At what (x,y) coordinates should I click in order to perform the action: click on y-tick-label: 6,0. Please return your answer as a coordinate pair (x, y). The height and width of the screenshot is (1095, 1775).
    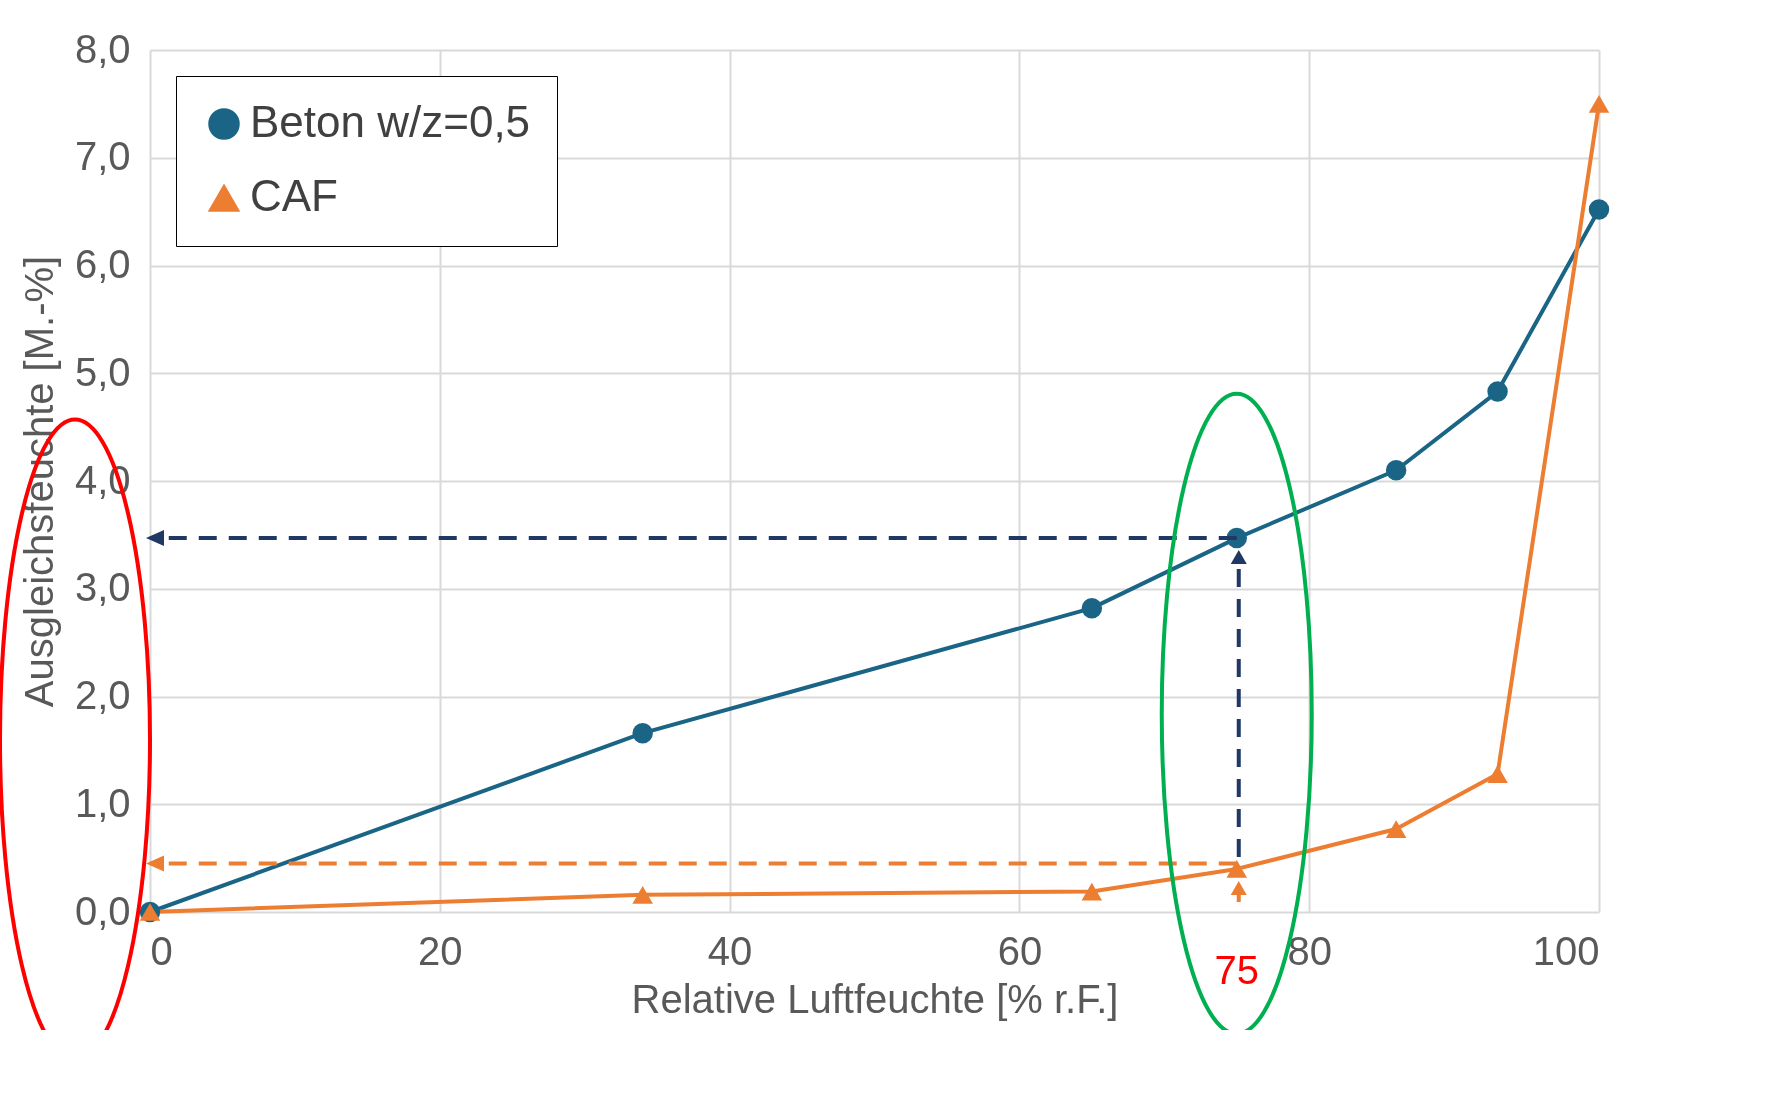
    Looking at the image, I should click on (102, 264).